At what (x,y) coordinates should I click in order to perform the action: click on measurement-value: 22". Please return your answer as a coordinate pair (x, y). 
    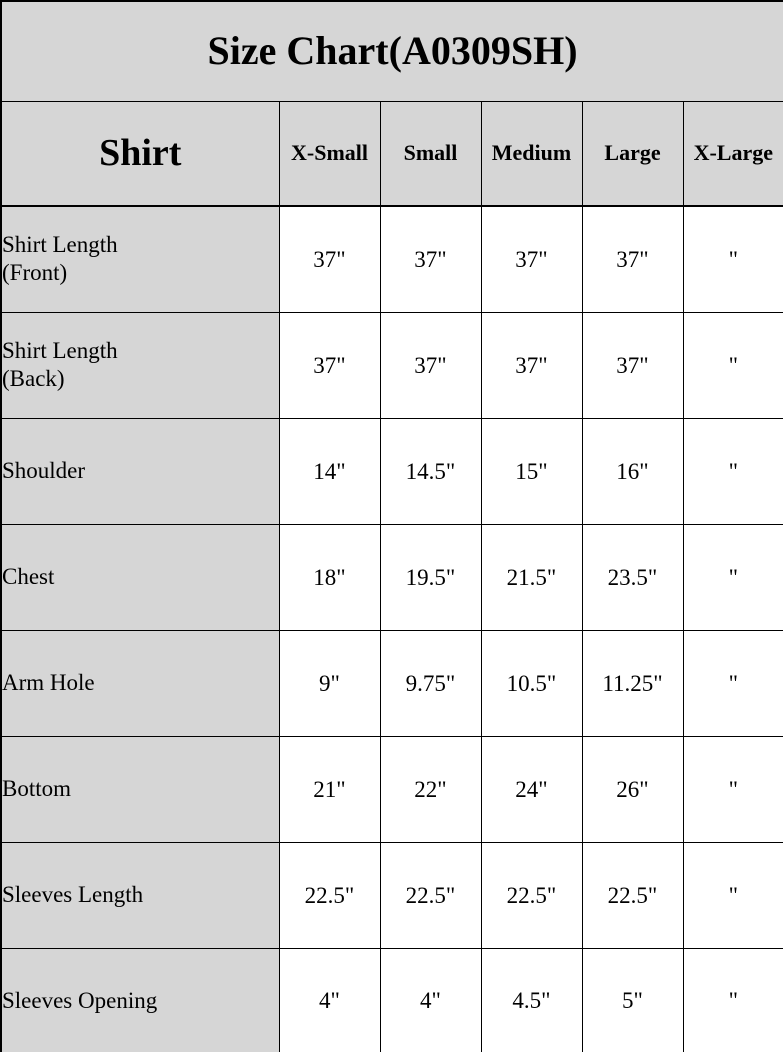
    Looking at the image, I should click on (430, 789).